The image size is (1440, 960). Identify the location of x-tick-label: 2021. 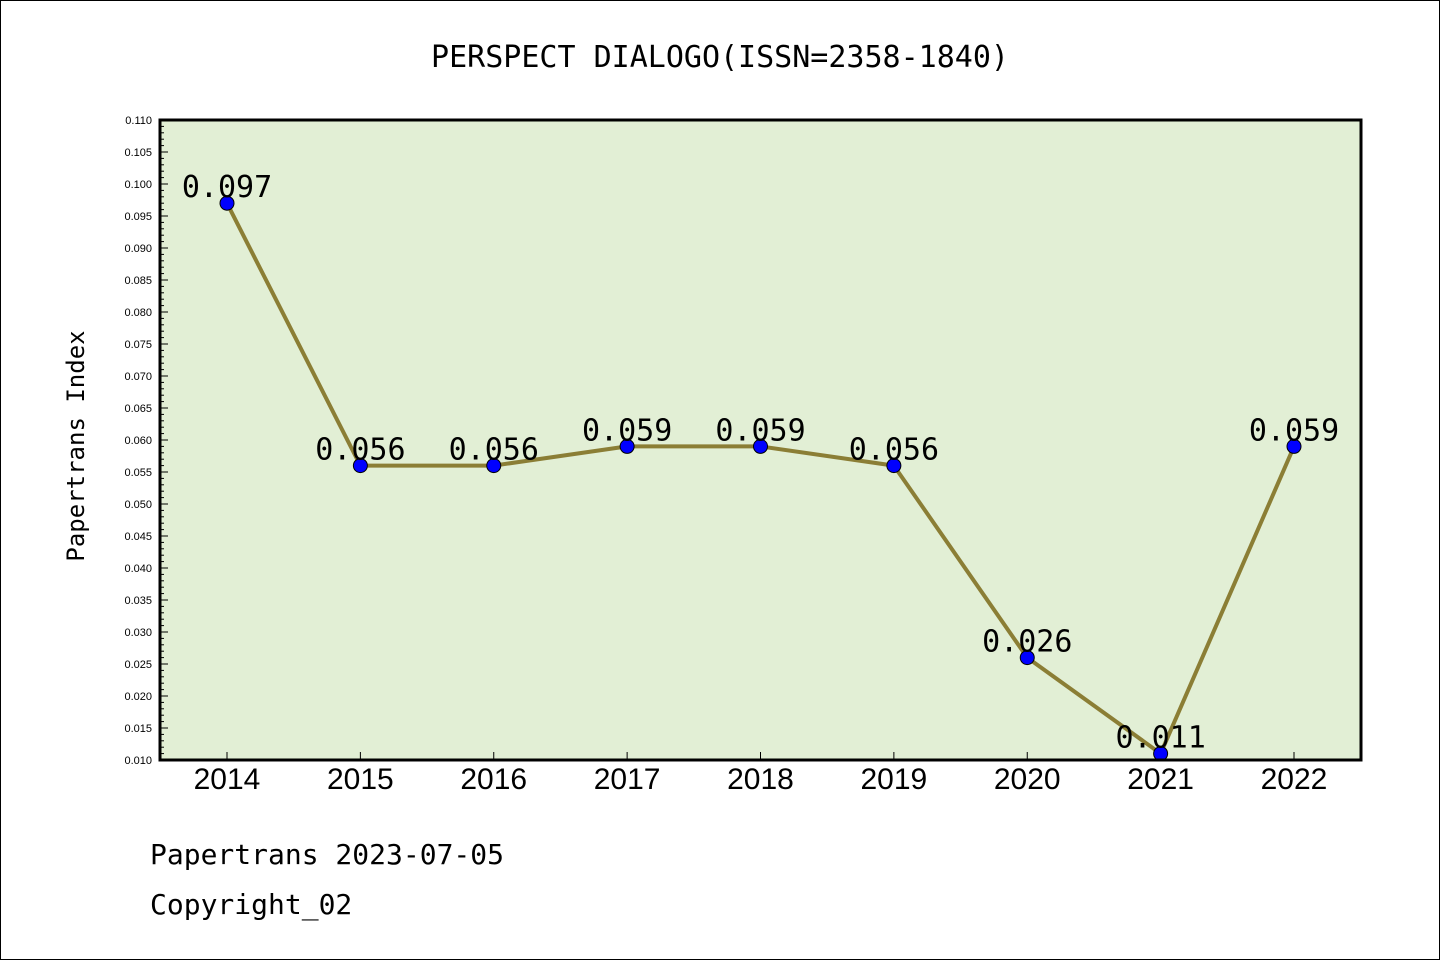
(1160, 779).